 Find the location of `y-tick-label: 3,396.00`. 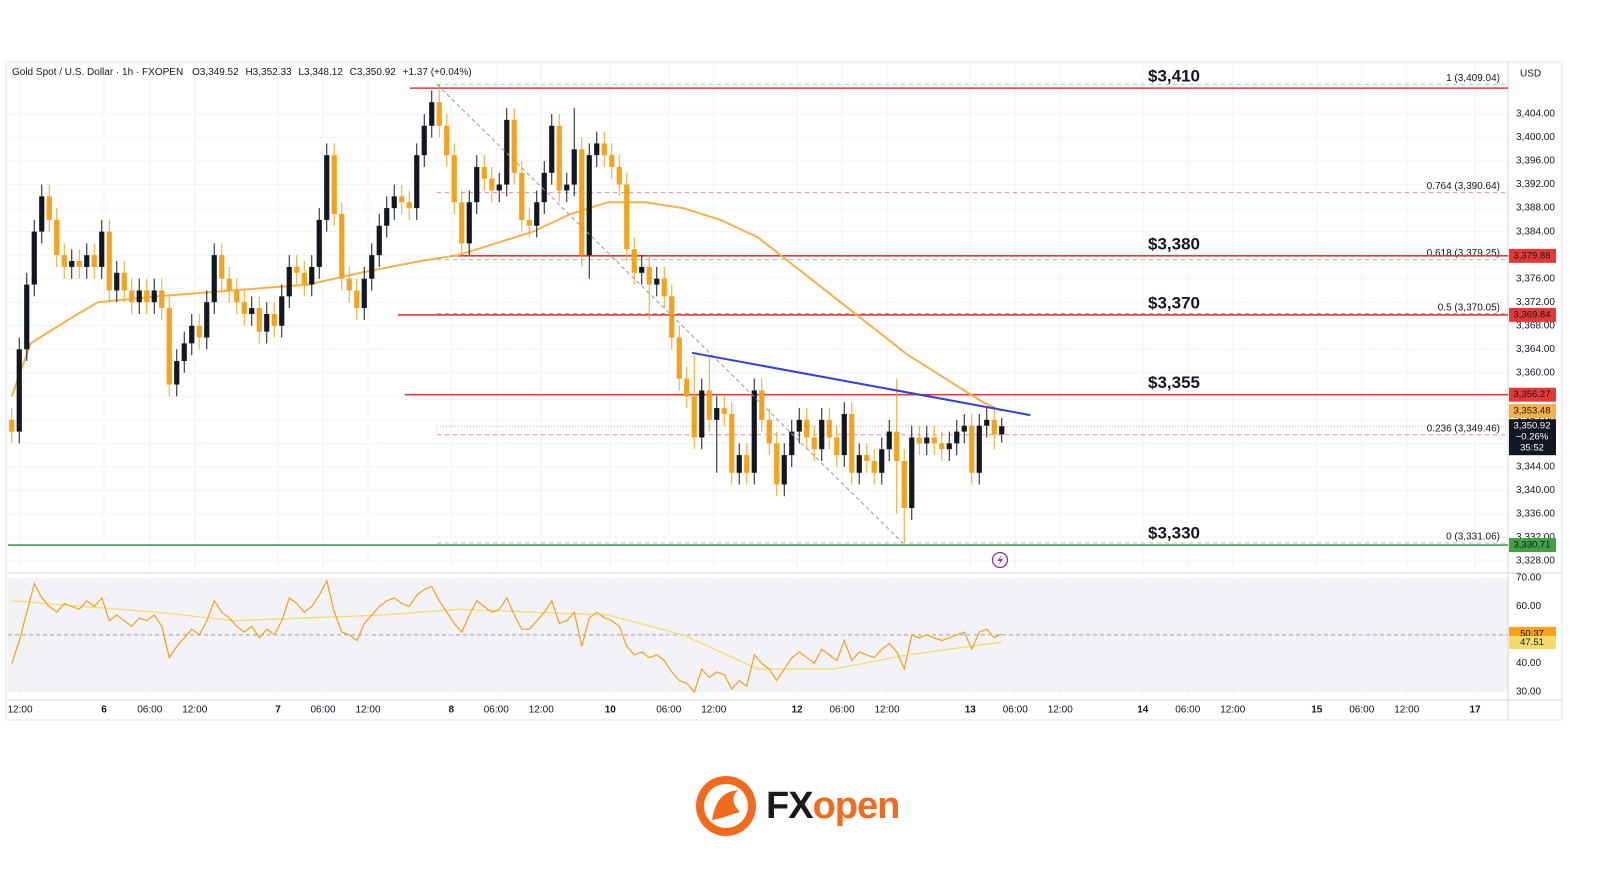

y-tick-label: 3,396.00 is located at coordinates (1535, 161).